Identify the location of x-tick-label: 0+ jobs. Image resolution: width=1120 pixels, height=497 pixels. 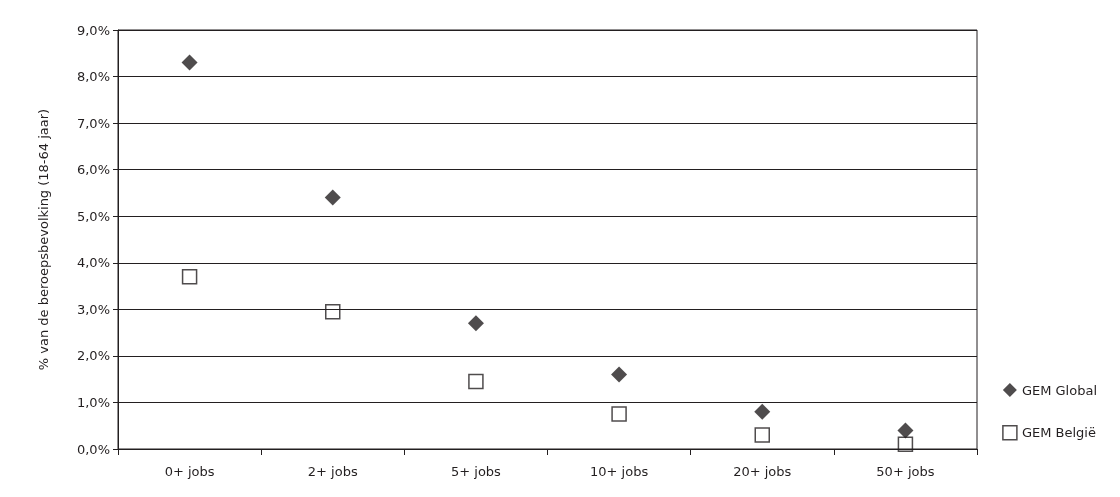
(189, 471).